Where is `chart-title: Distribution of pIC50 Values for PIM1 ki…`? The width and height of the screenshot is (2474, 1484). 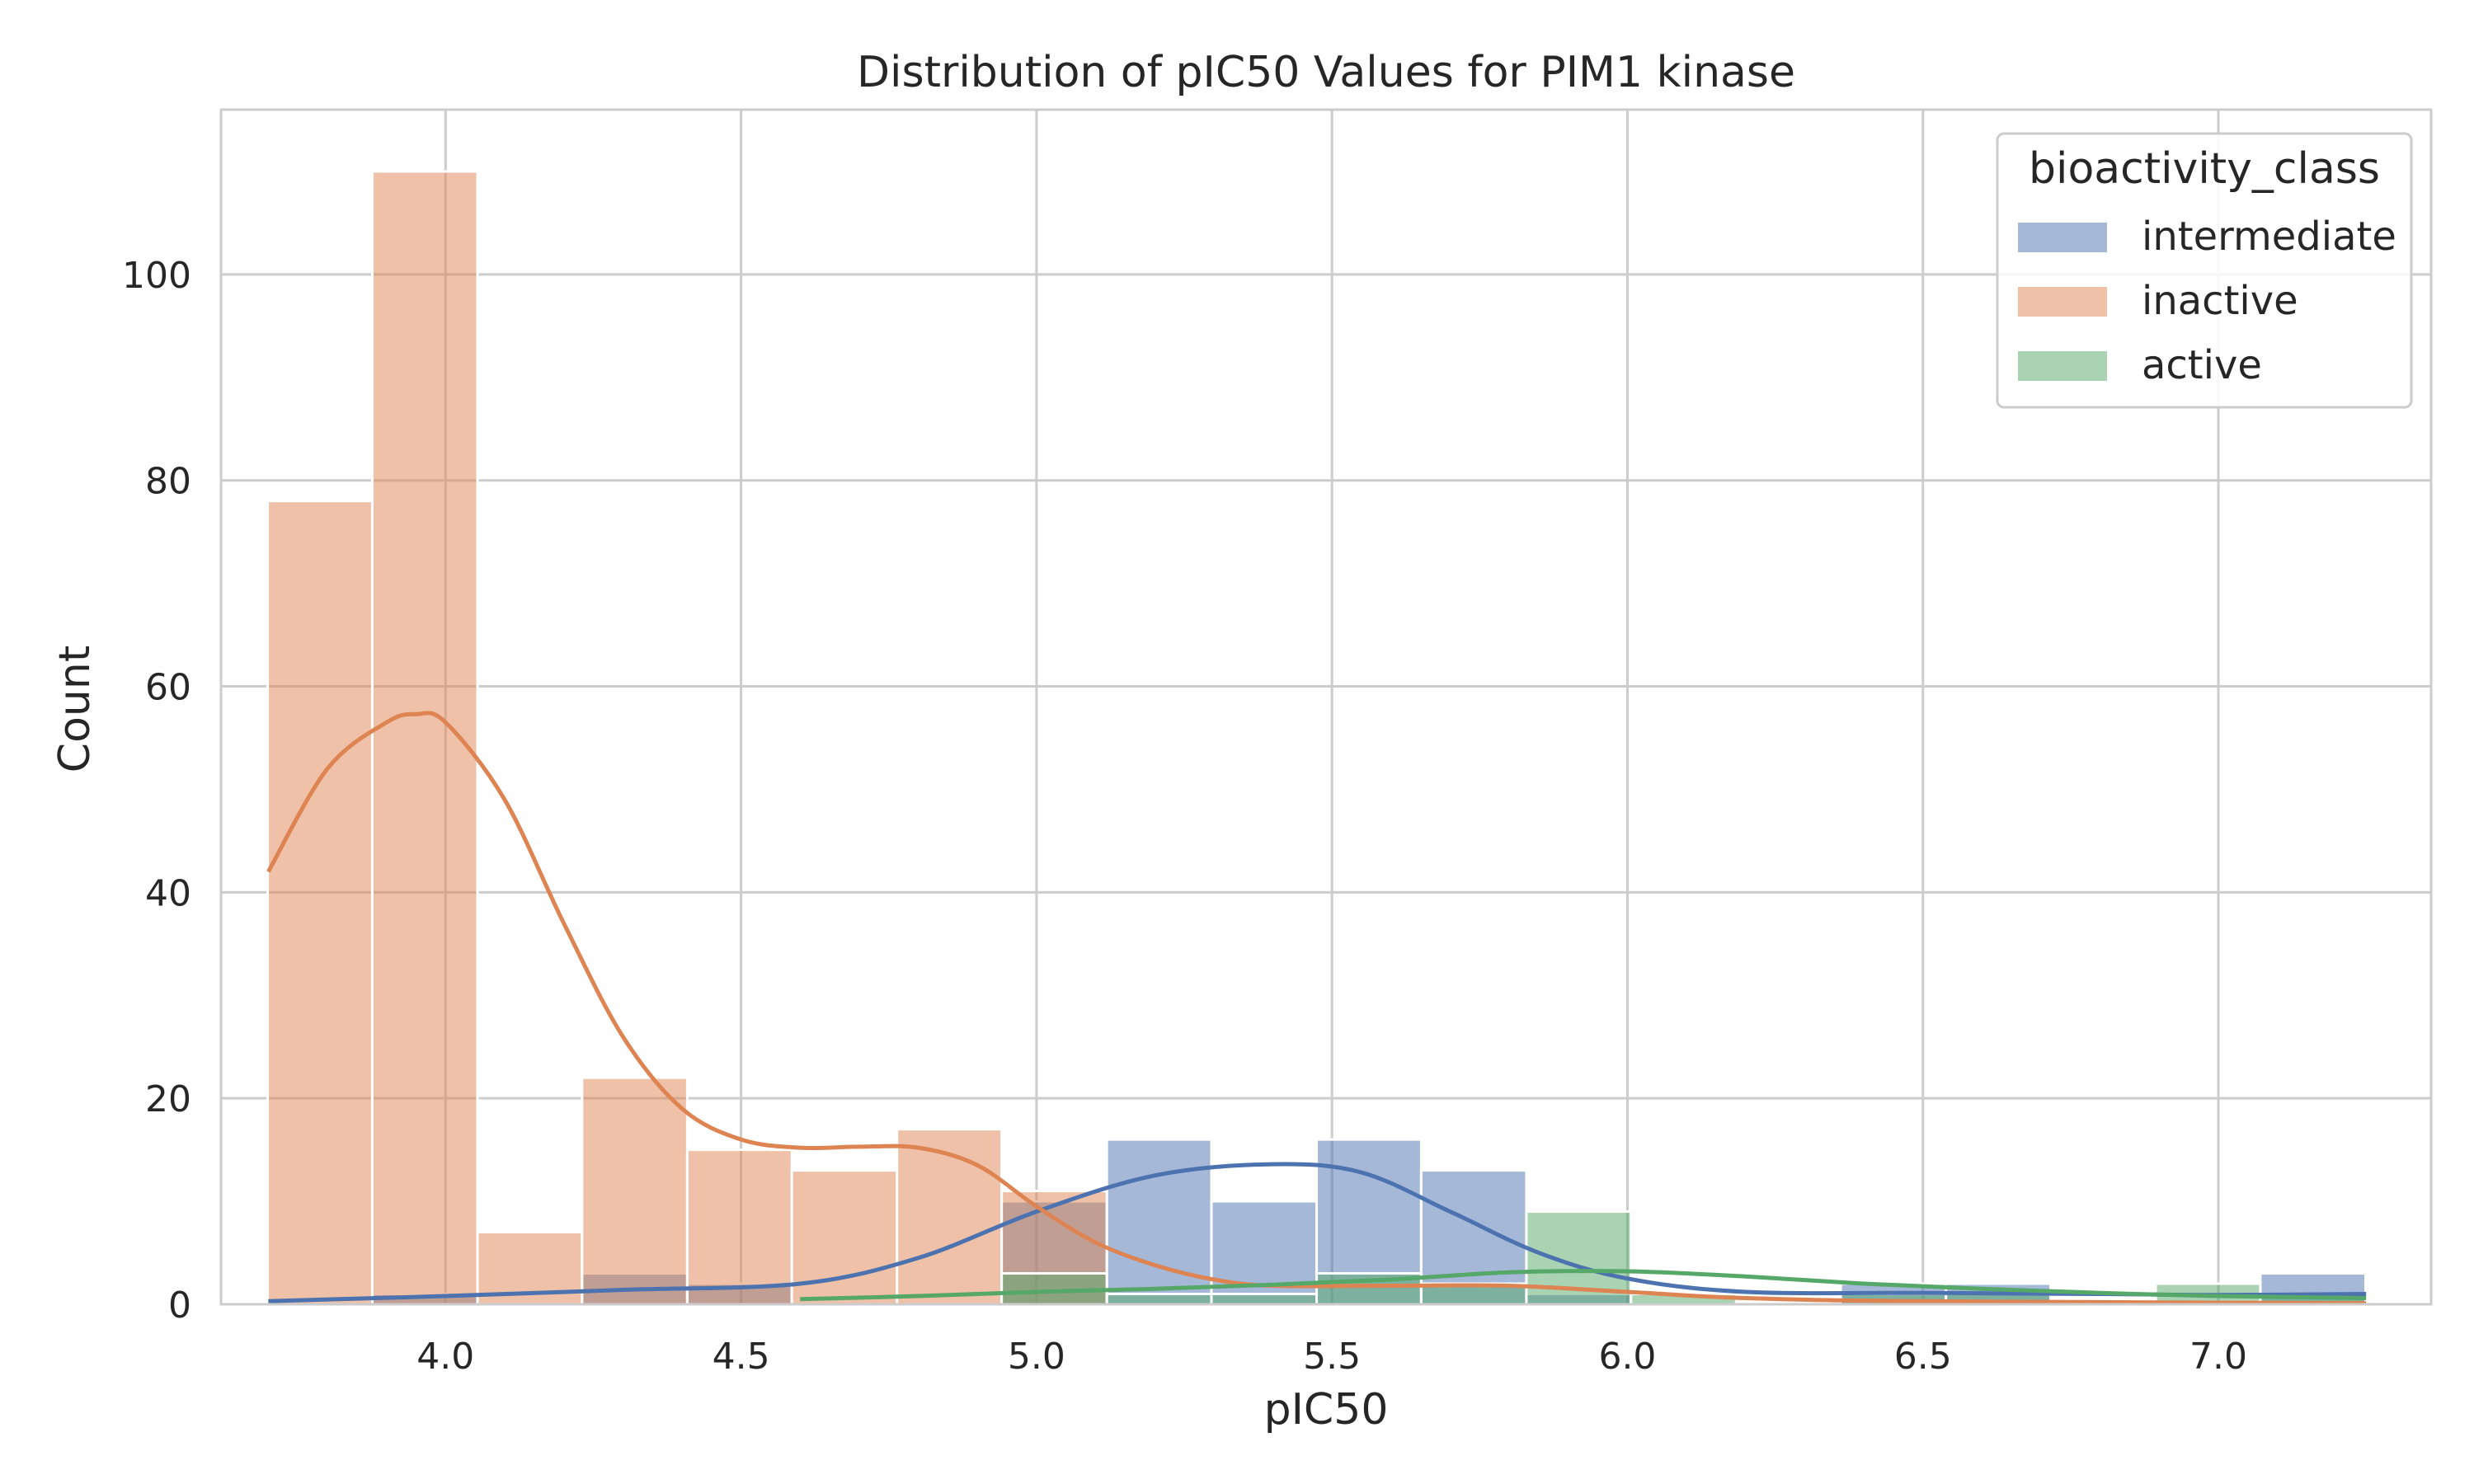
chart-title: Distribution of pIC50 Values for PIM1 ki… is located at coordinates (1326, 72).